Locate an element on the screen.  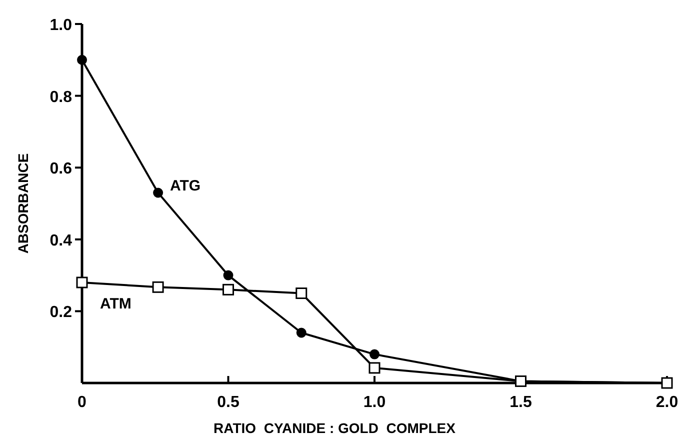
y-tick-label: 0.8 is located at coordinates (61, 97).